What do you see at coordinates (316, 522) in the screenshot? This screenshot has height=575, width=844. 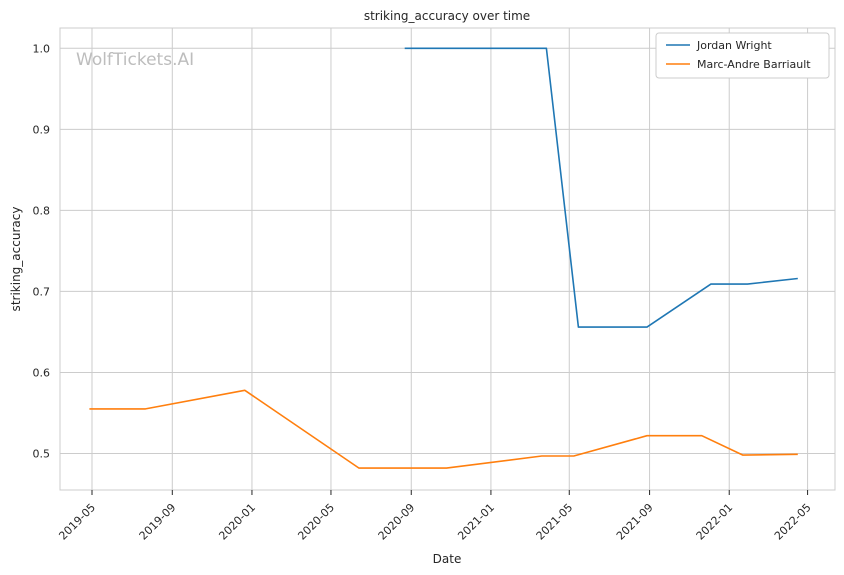 I see `x-tick-label: 2020-05` at bounding box center [316, 522].